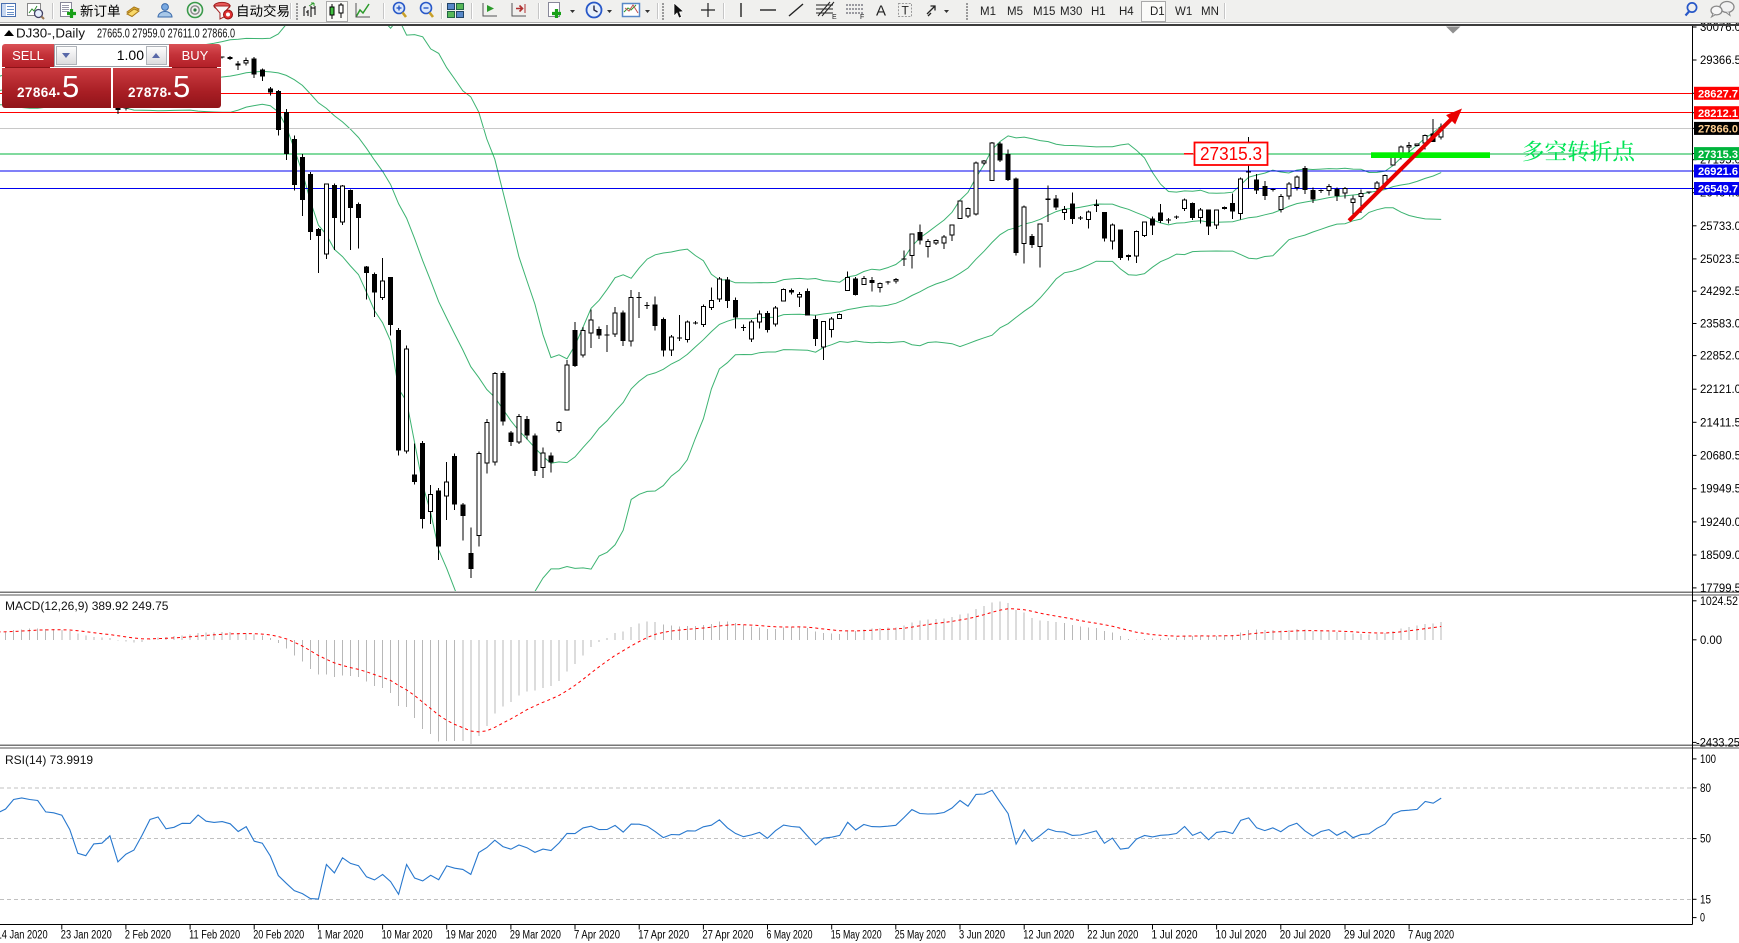 Image resolution: width=1739 pixels, height=943 pixels. What do you see at coordinates (1708, 760) in the screenshot?
I see `svg-text: 100` at bounding box center [1708, 760].